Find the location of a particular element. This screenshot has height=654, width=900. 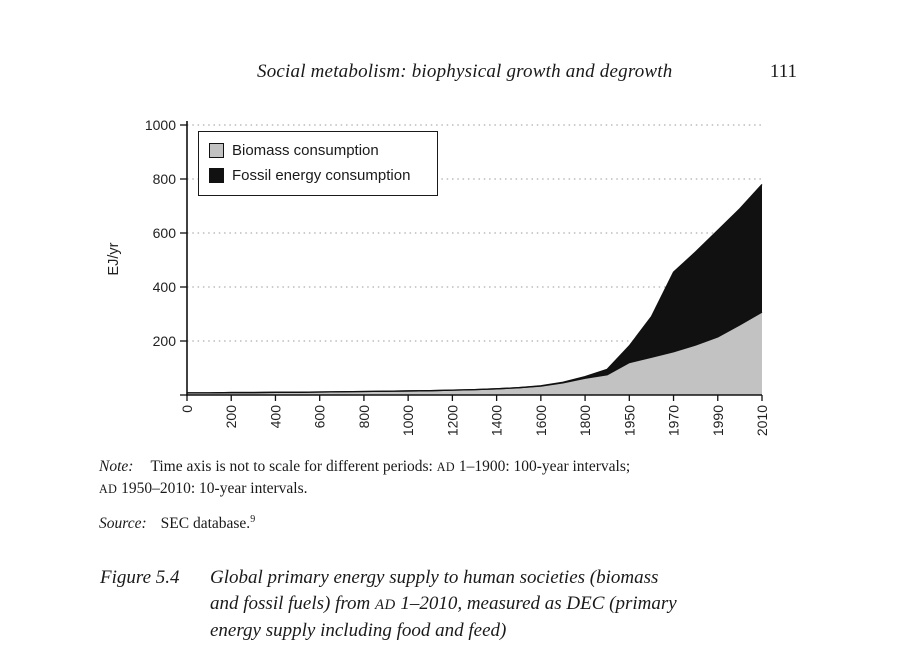

svg-text: 1950 is located at coordinates (629, 420).